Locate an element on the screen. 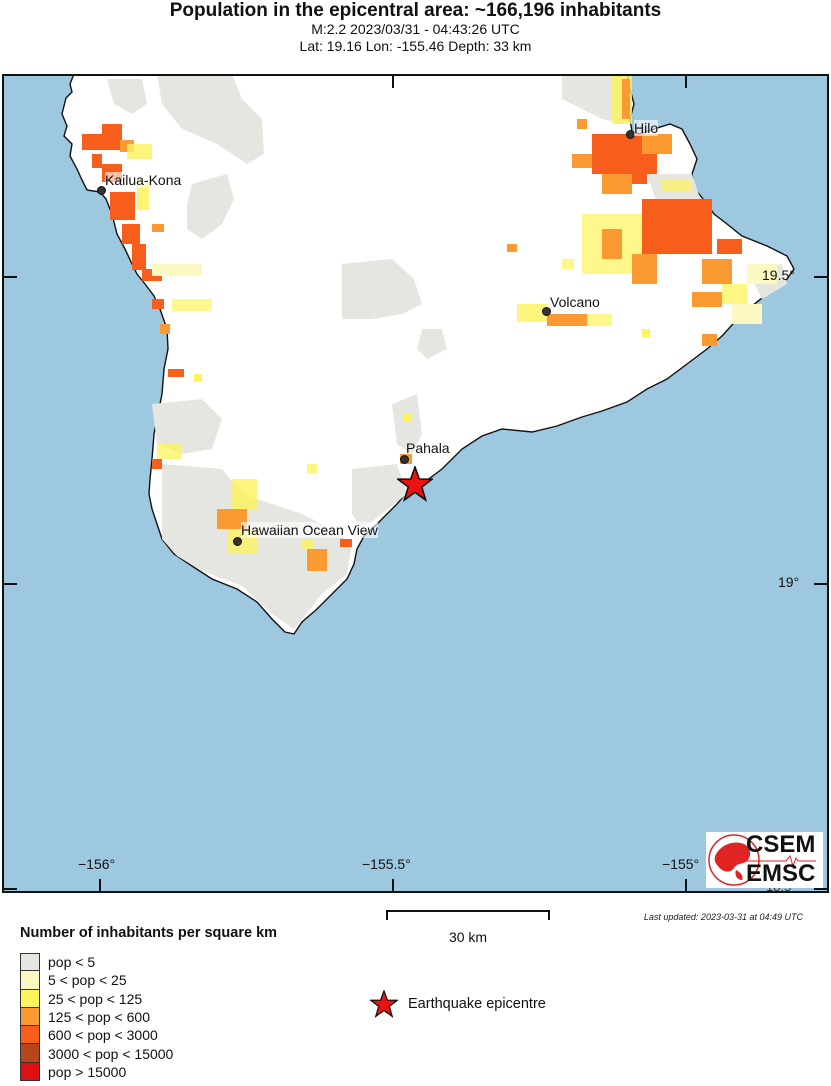 This screenshot has height=1086, width=831. lon-label-156: −156° is located at coordinates (97, 864).